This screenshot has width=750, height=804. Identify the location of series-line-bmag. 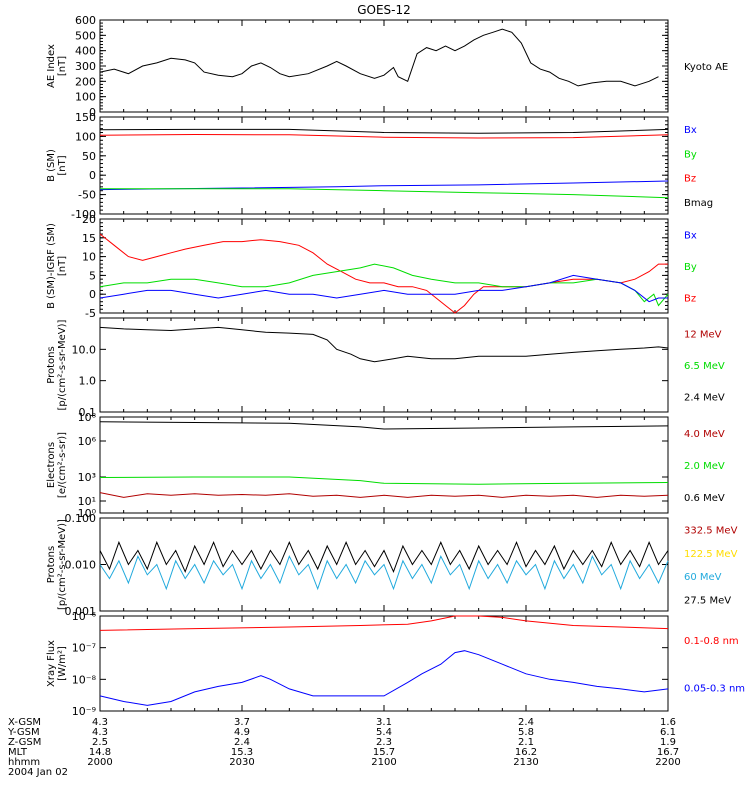
(384, 131).